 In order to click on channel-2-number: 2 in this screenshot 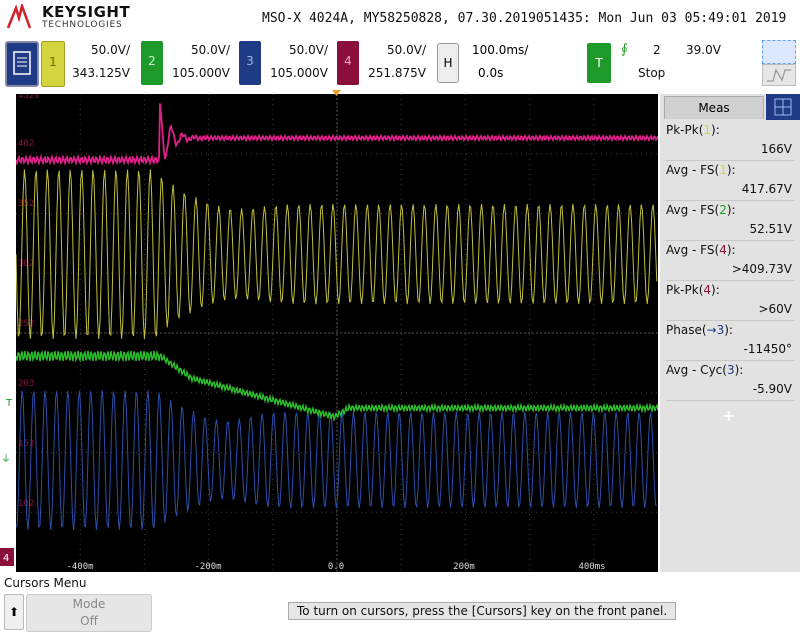, I will do `click(152, 61)`.